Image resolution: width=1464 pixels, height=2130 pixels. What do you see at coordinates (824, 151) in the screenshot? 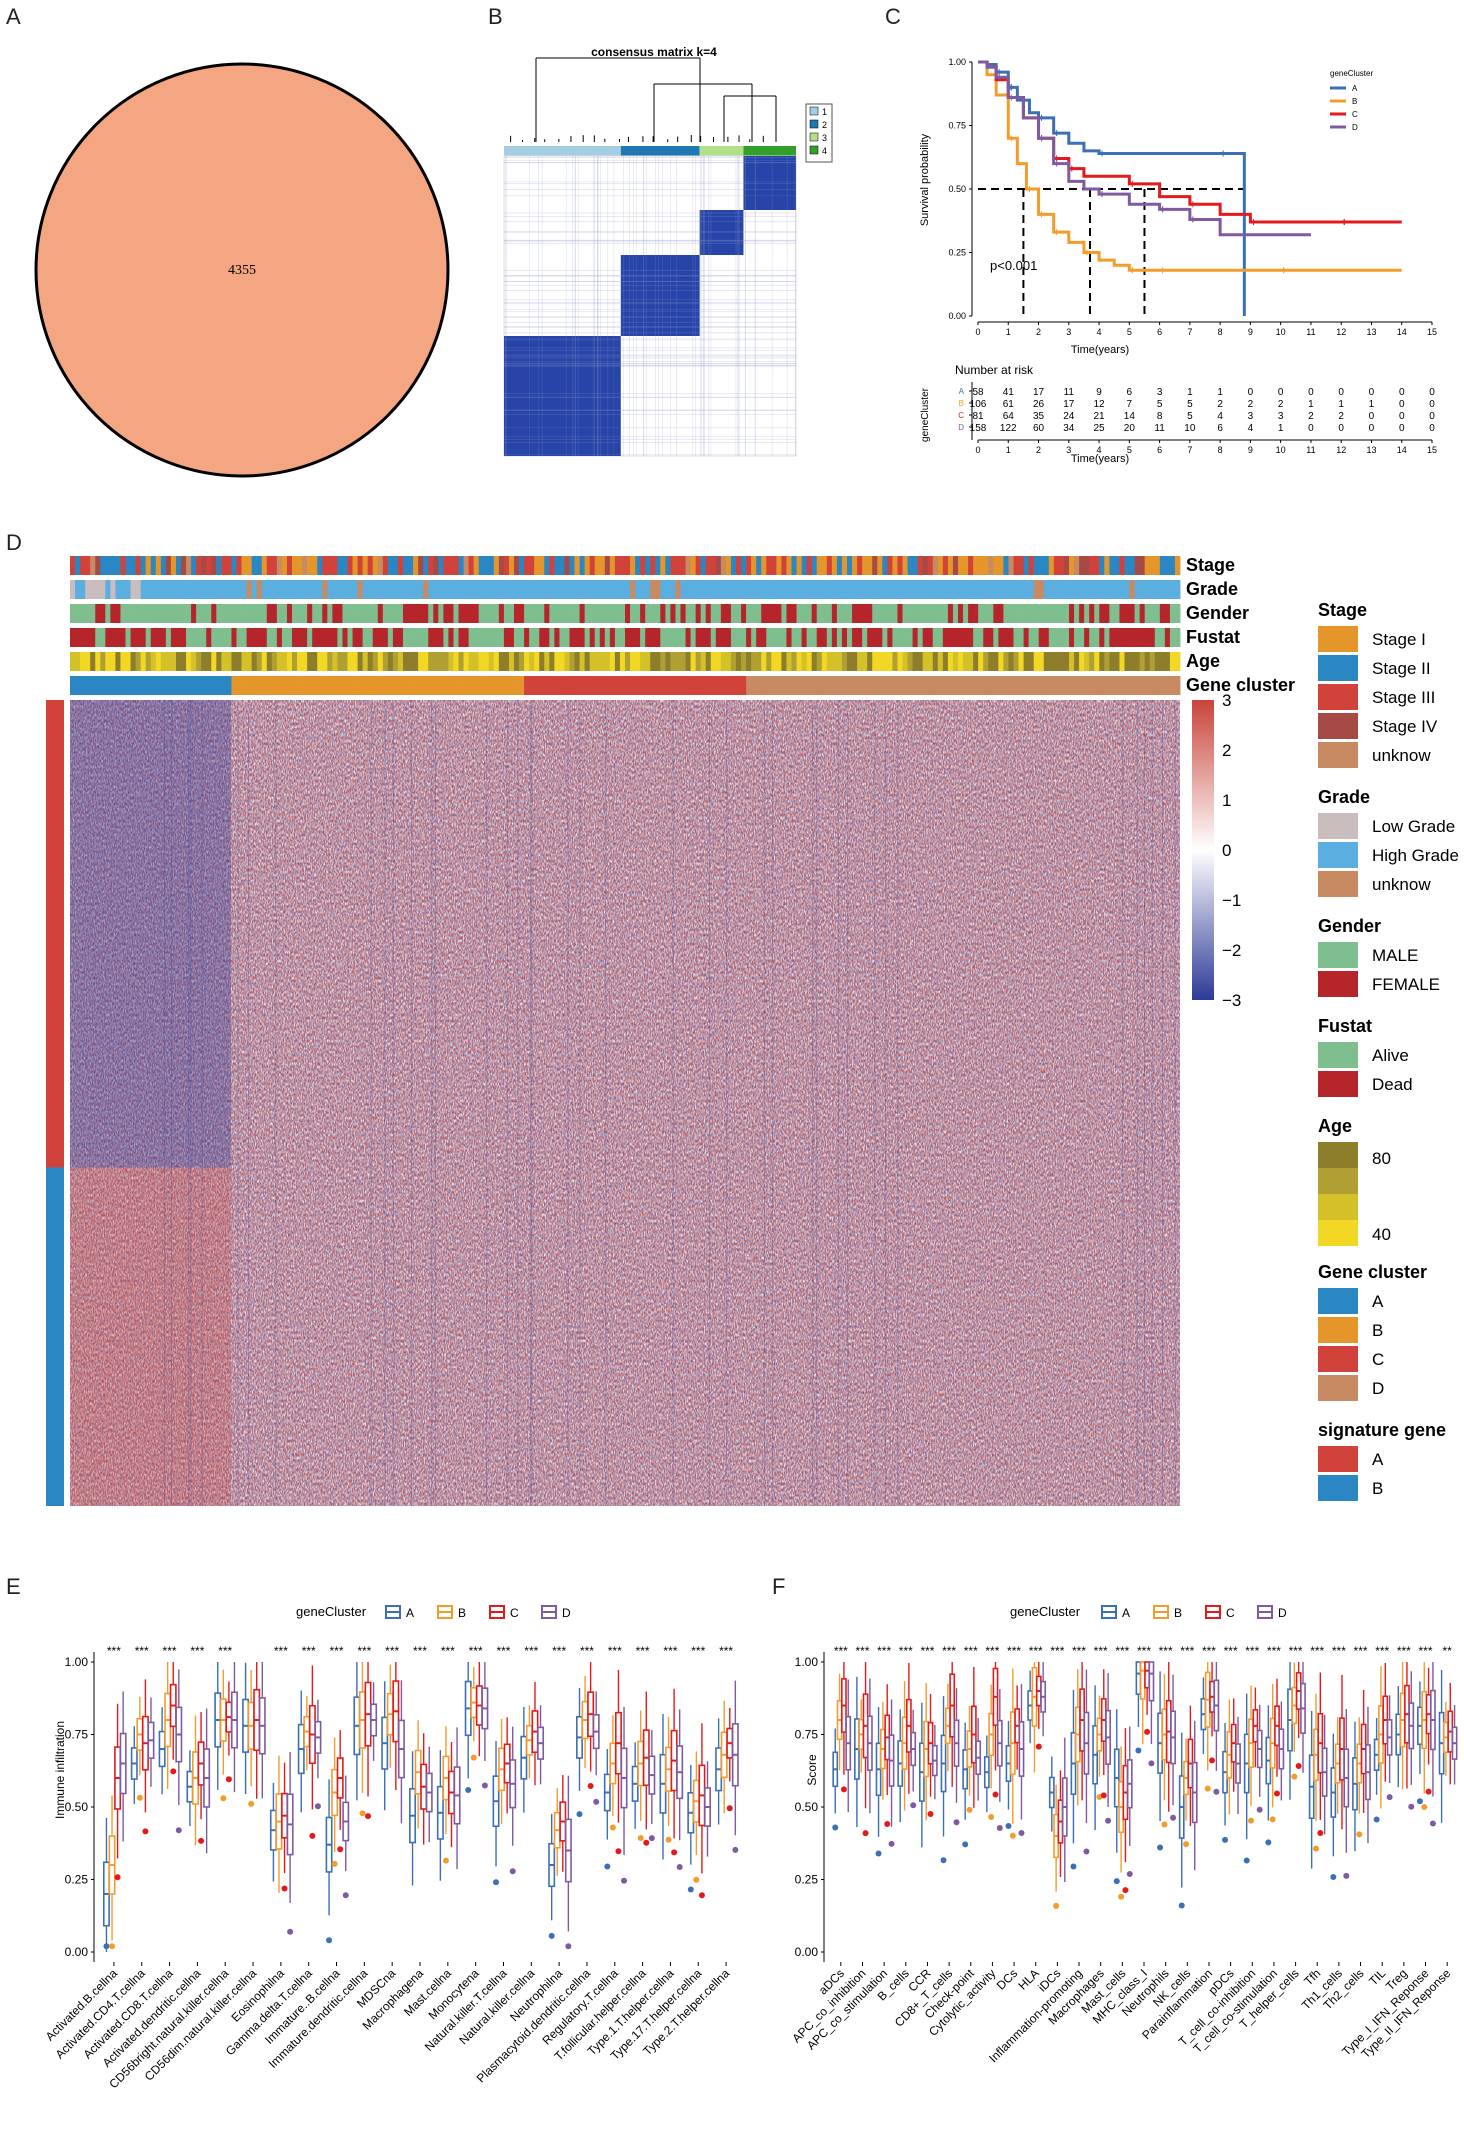
I see `consensus-legend-label: 4` at bounding box center [824, 151].